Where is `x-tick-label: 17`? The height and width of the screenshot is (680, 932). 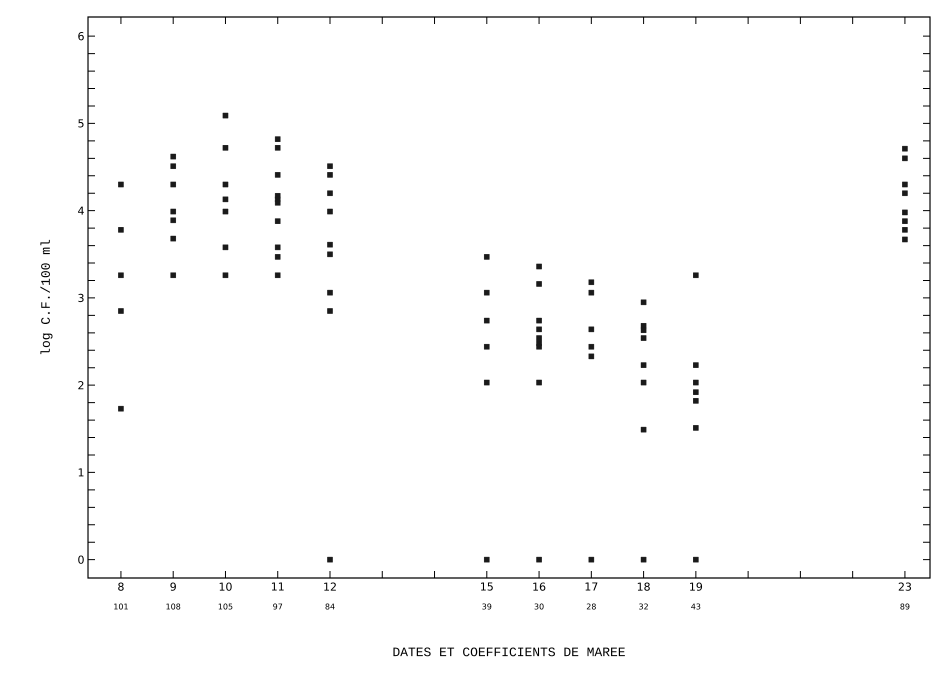 x-tick-label: 17 is located at coordinates (592, 586).